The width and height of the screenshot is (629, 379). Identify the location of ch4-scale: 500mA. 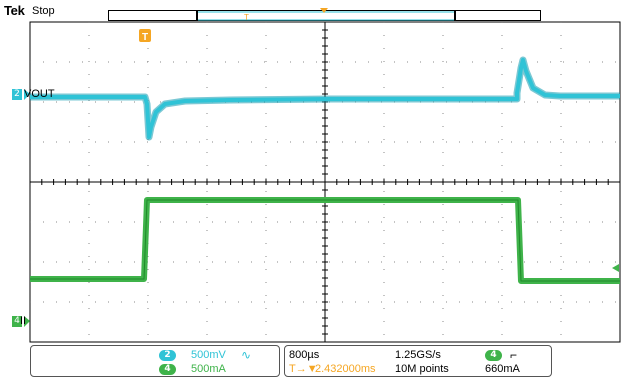
(208, 369).